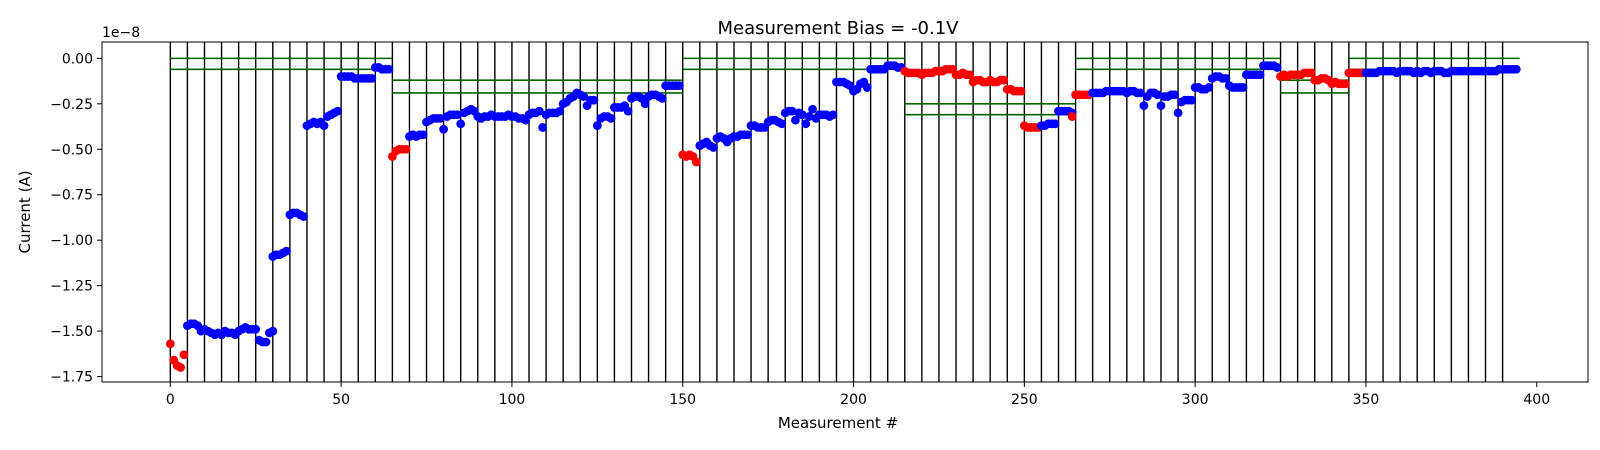 The width and height of the screenshot is (1600, 450). I want to click on y-axis: 0.00 −0.25 −0.50 −0.75 −1.00 −1.25 −1.50 −1.75, so click(76, 218).